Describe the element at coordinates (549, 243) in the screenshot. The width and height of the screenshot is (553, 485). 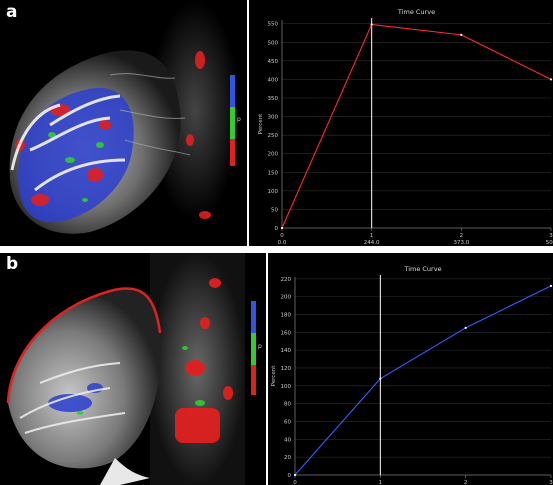
I see `x-tick-sublabel: 501` at that location.